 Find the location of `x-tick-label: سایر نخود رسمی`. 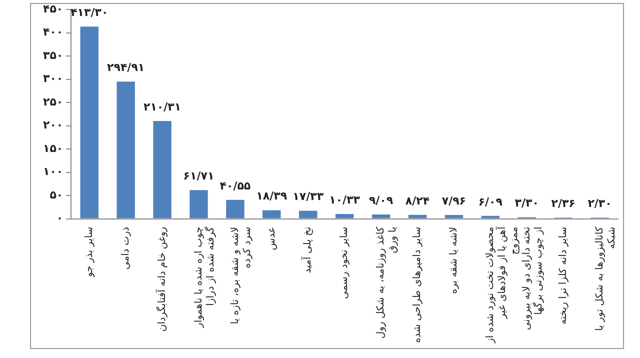

x-tick-label: سایر نخود رسمی is located at coordinates (344, 263).